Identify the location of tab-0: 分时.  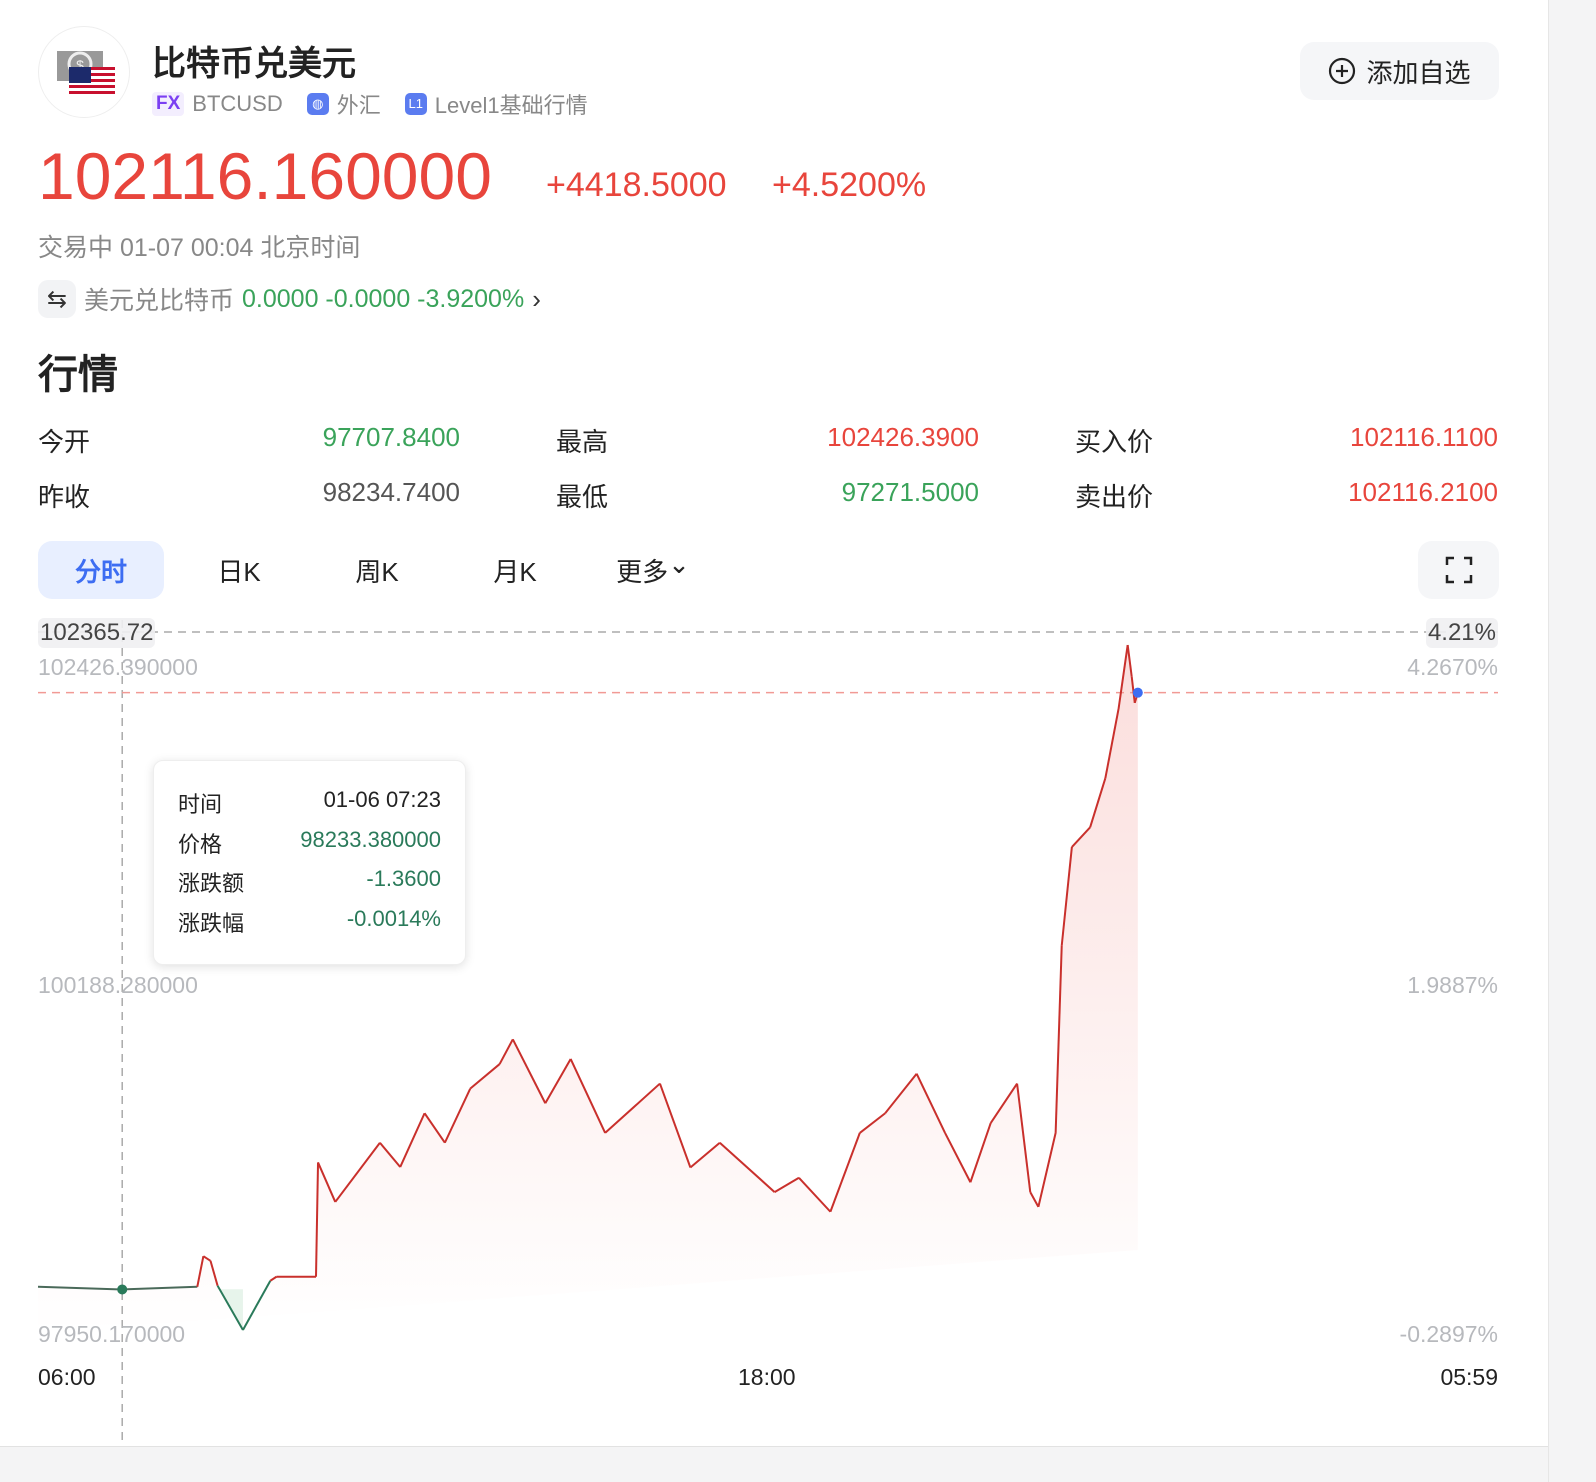
(101, 570).